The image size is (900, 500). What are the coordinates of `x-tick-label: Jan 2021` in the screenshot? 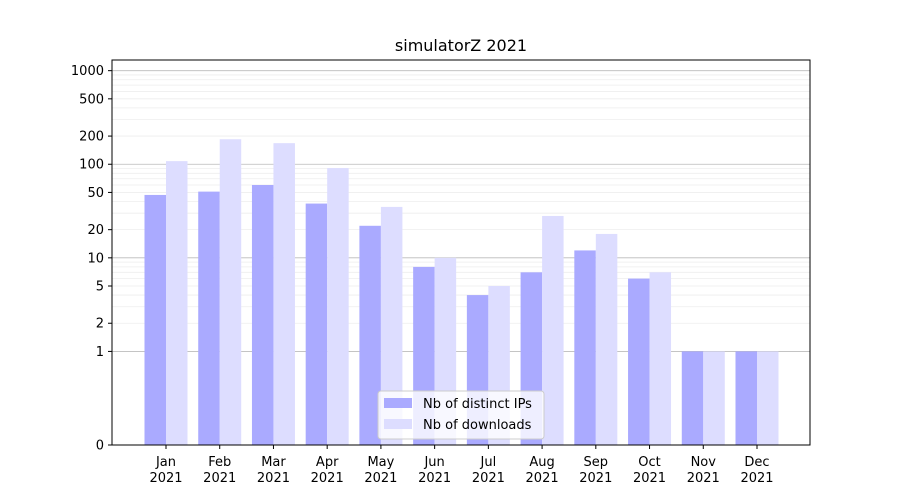 It's located at (165, 470).